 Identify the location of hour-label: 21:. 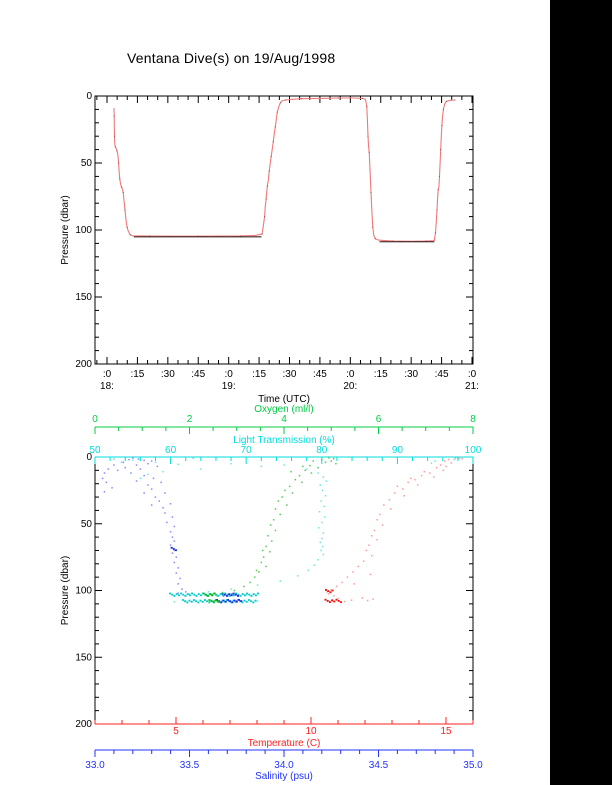
(472, 386).